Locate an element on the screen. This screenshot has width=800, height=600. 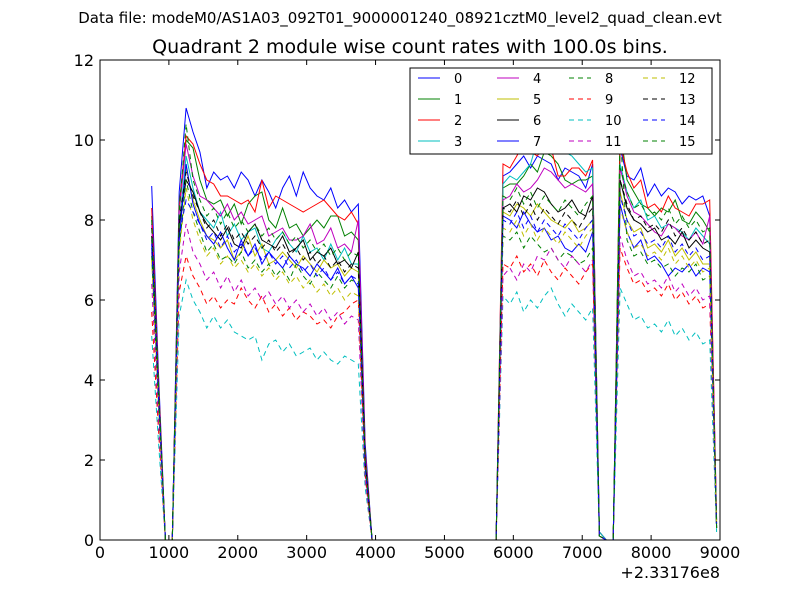
legend-label-8: 8 is located at coordinates (609, 79).